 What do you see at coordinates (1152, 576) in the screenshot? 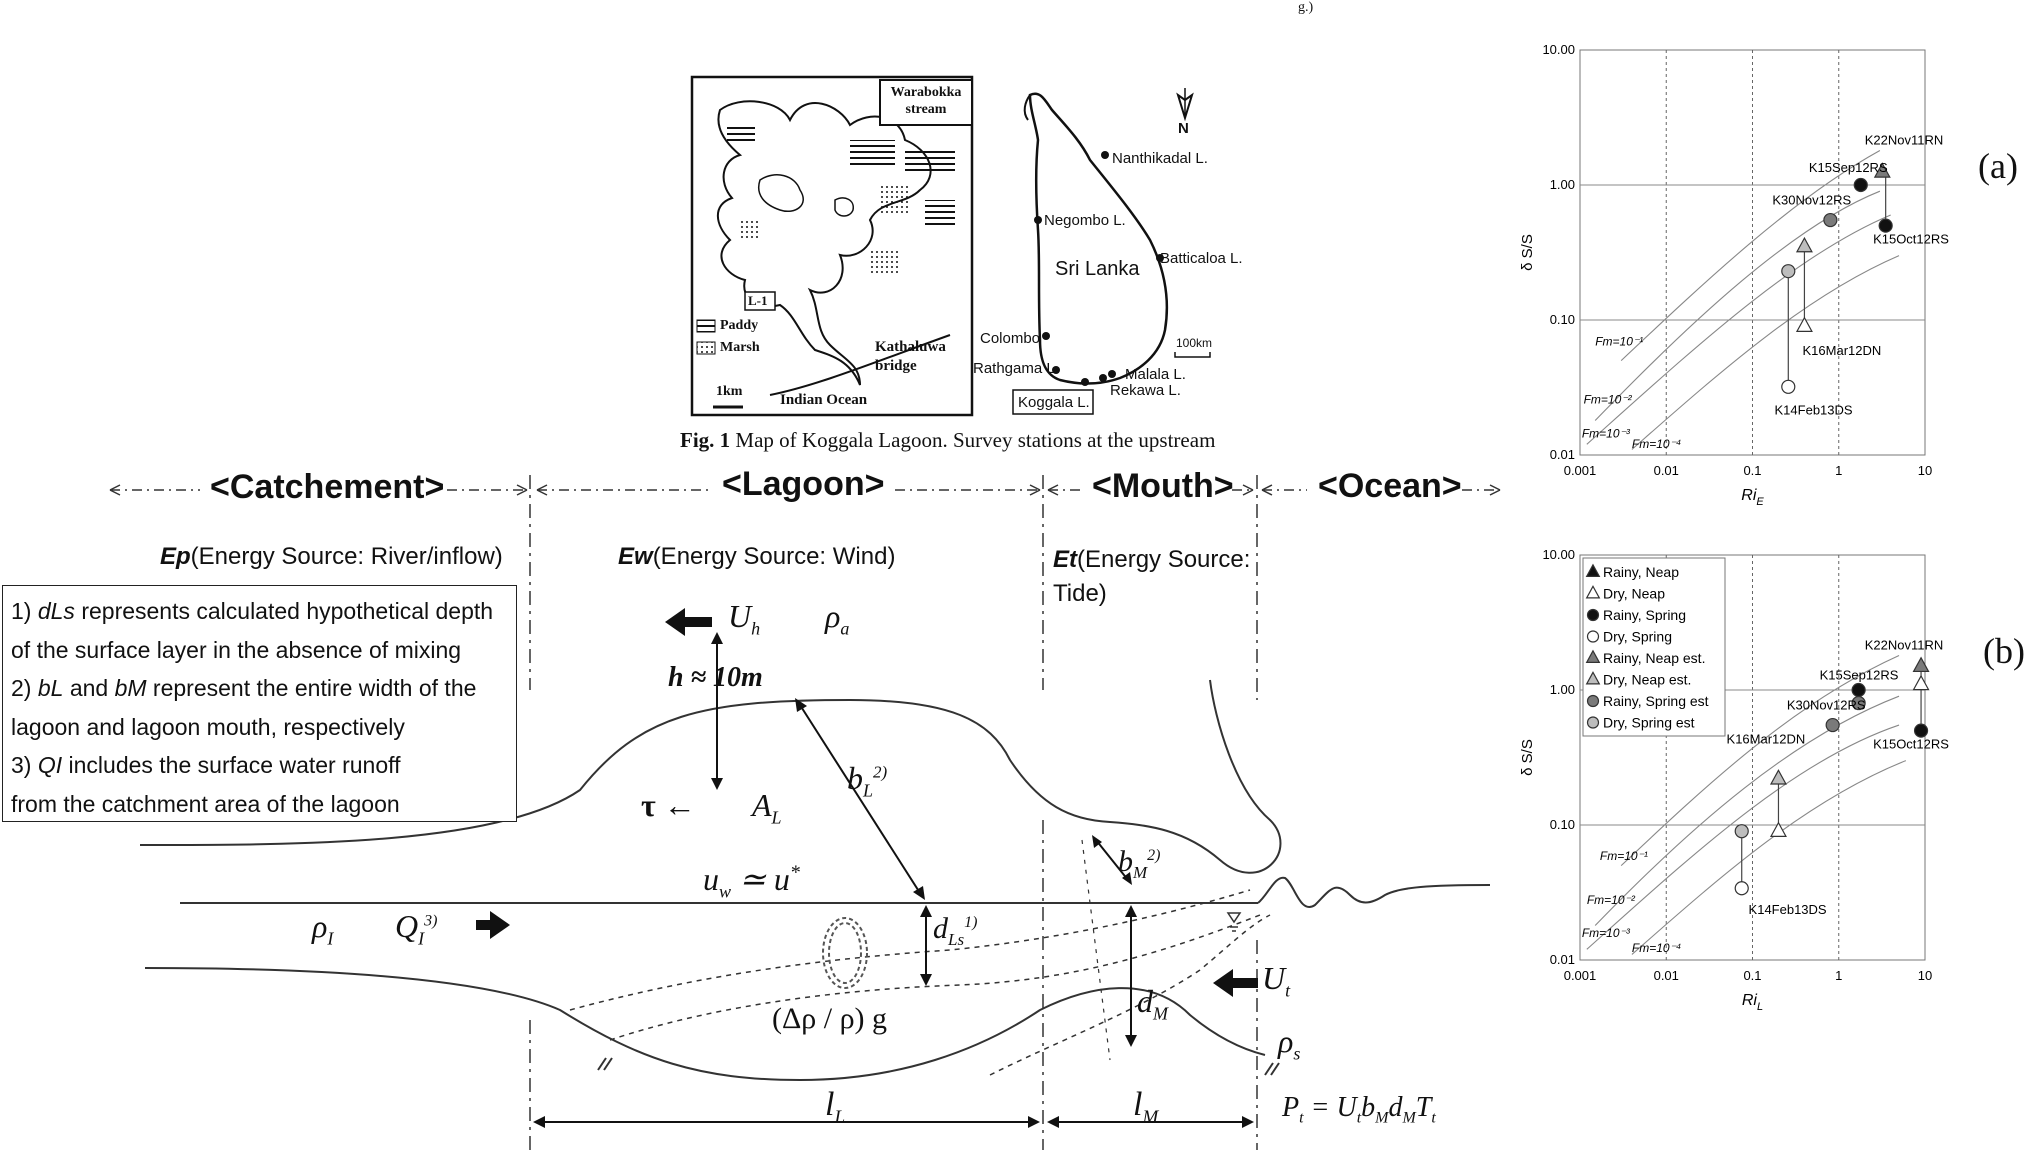
I see `energy-et: Et(Energy Source: Tide)` at bounding box center [1152, 576].